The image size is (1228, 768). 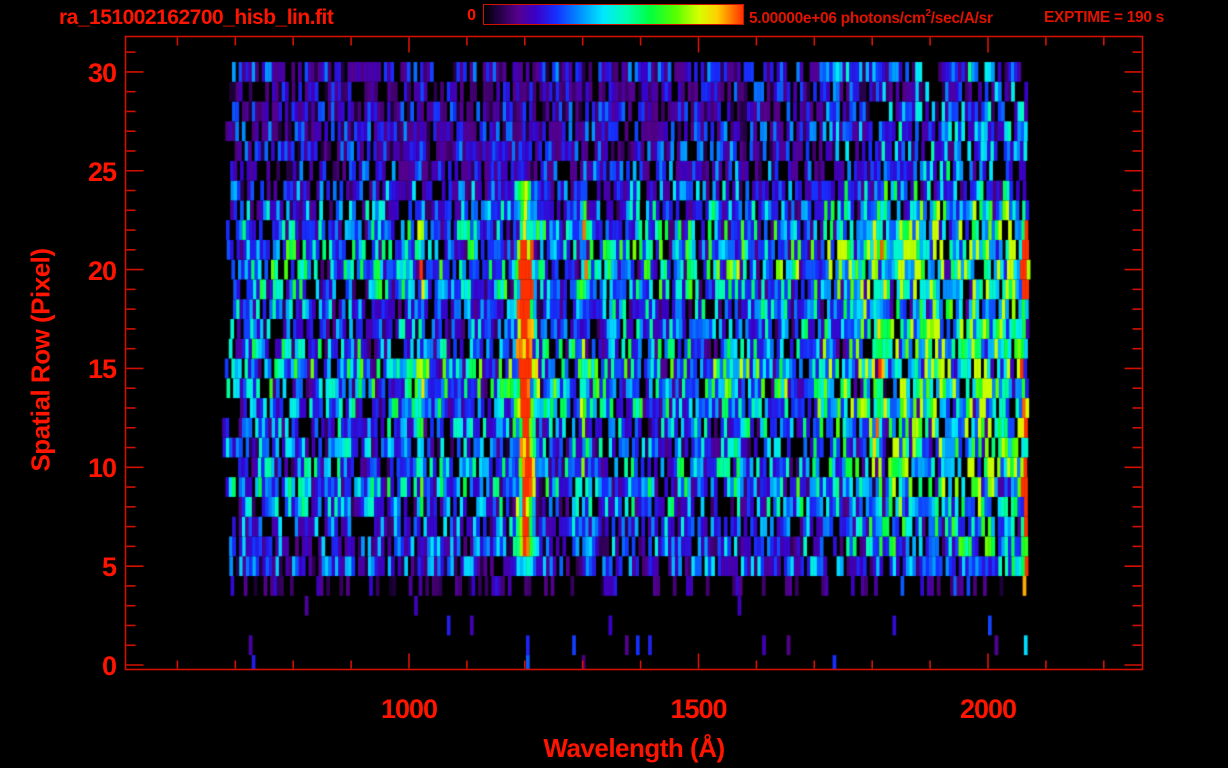 What do you see at coordinates (471, 15) in the screenshot?
I see `colorbar-min-label: 0` at bounding box center [471, 15].